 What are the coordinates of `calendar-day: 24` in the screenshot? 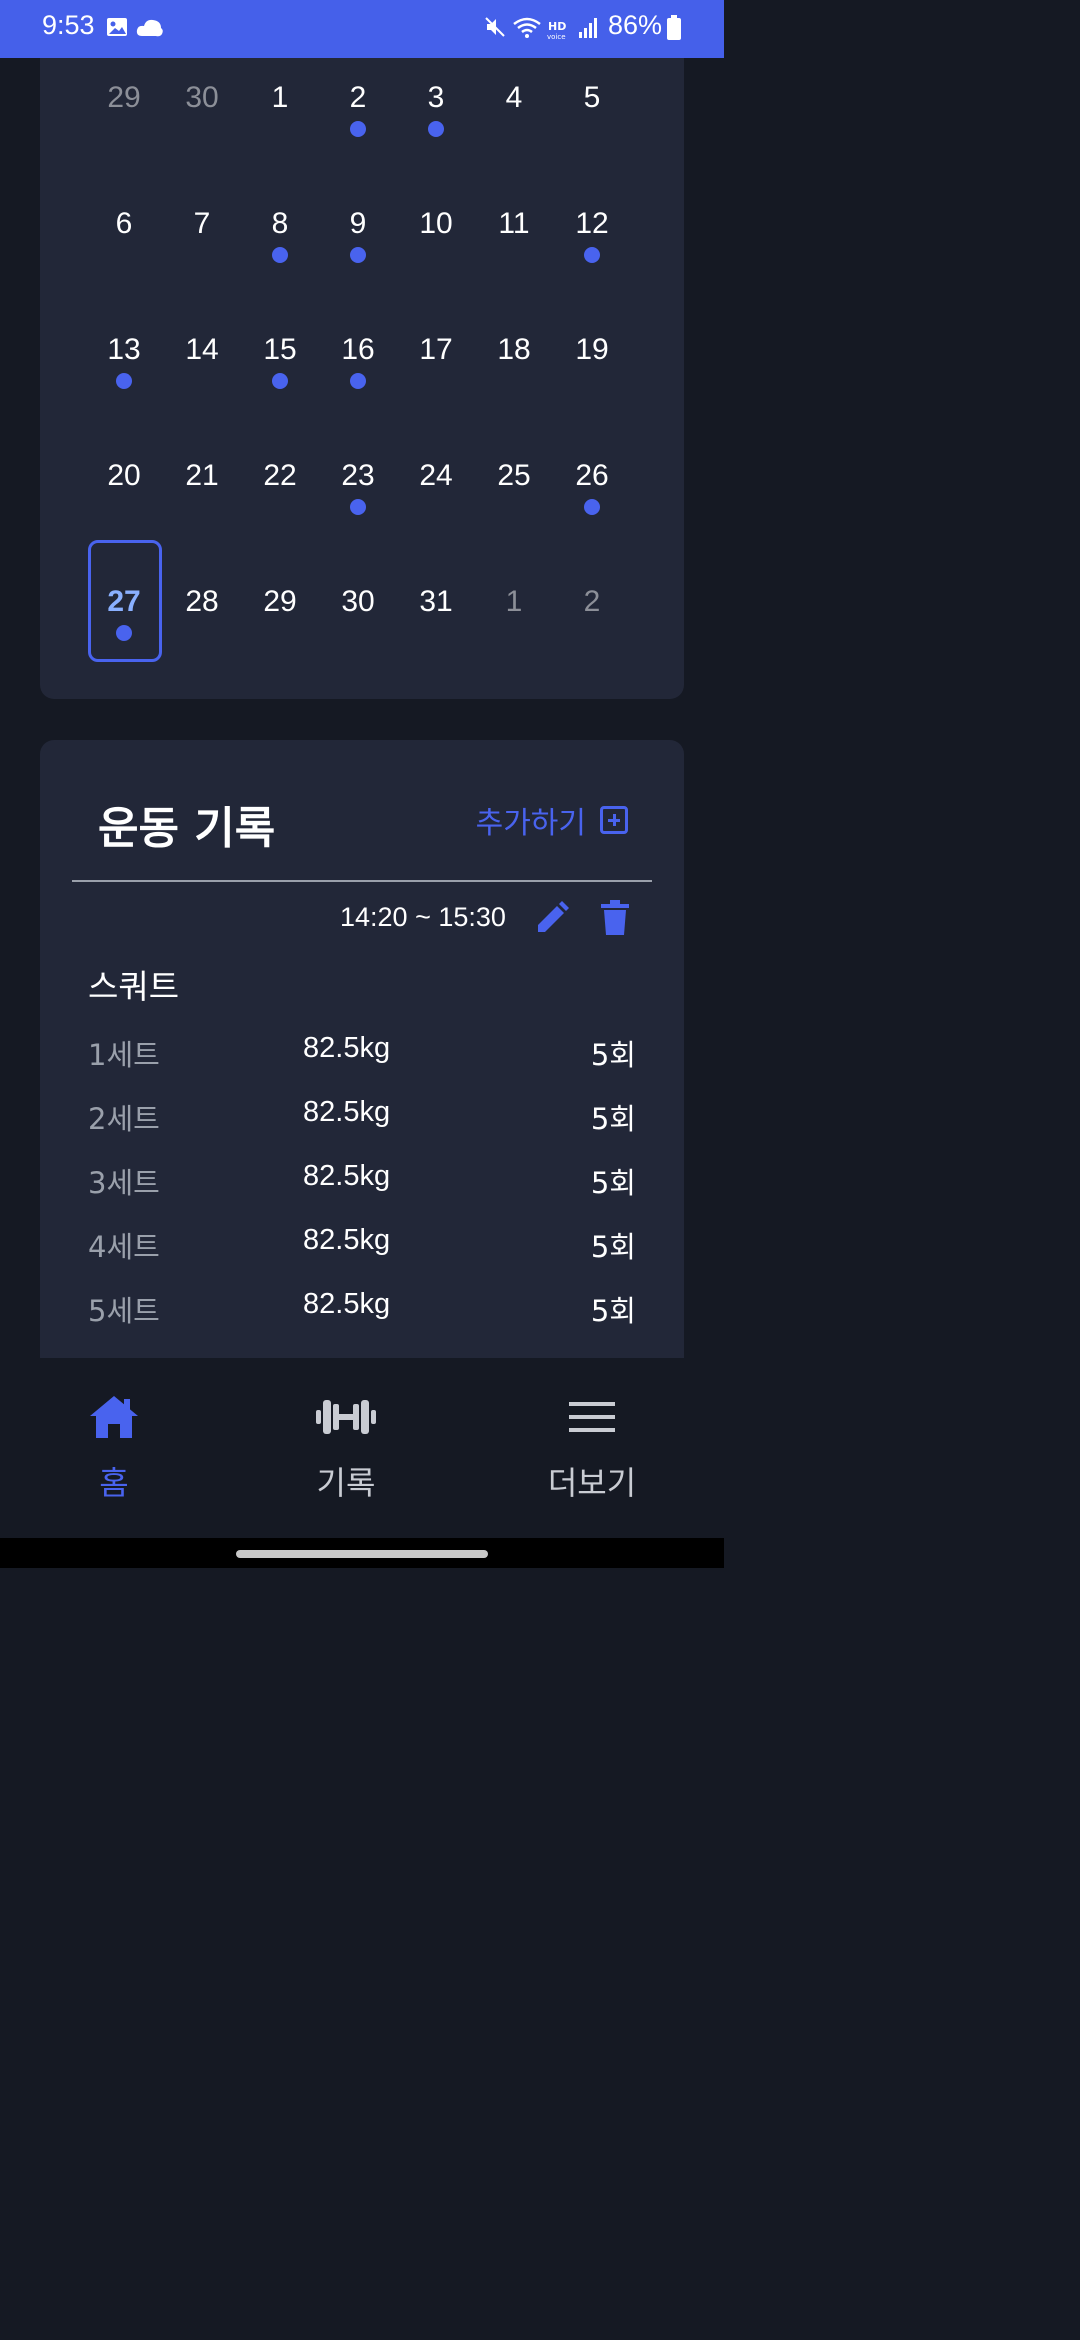 It's located at (436, 499).